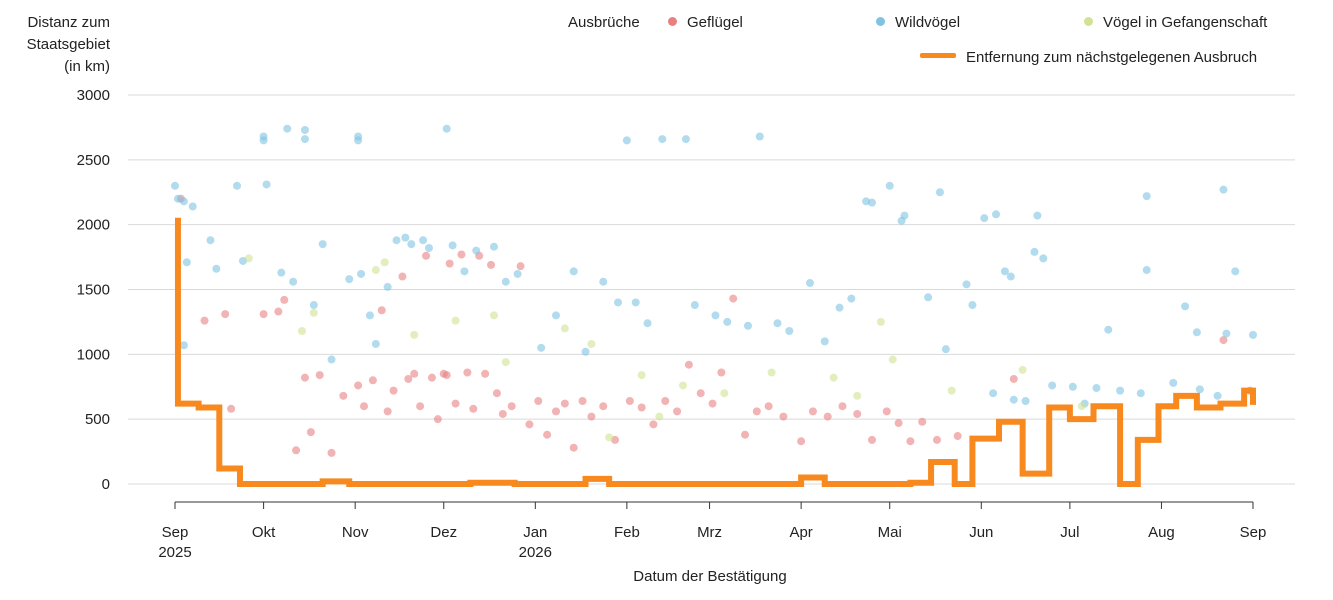 The width and height of the screenshot is (1333, 600). I want to click on y-axis-title-line: Staatsgebiet, so click(68, 44).